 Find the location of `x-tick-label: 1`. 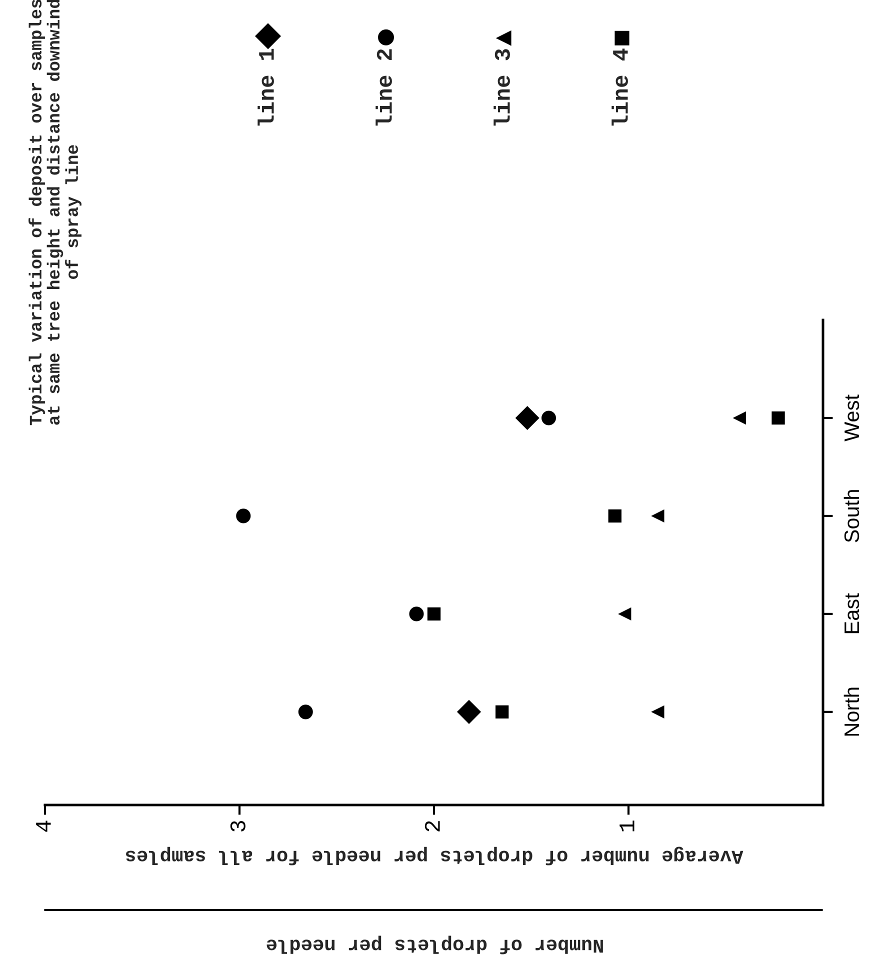

x-tick-label: 1 is located at coordinates (627, 826).